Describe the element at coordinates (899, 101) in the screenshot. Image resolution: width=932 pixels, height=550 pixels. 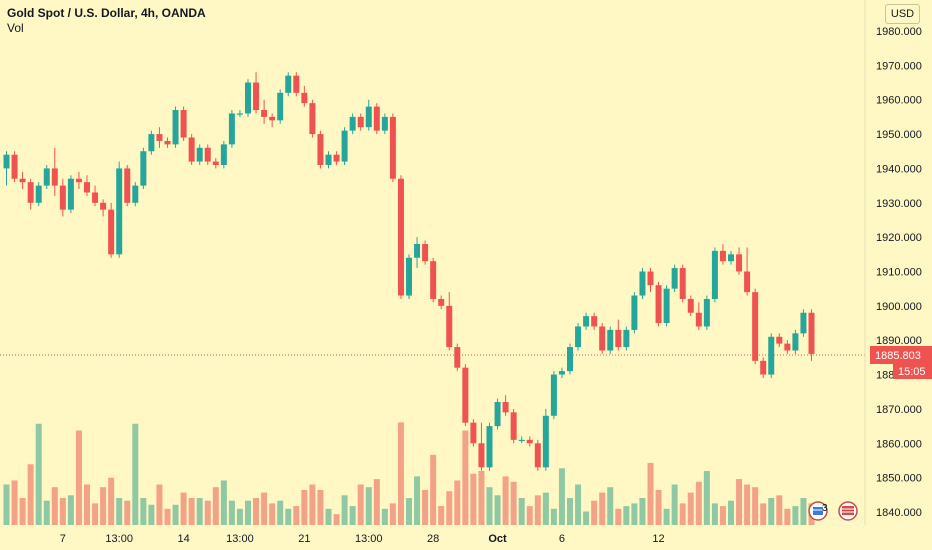
I see `y-tick-label: 1960.000` at that location.